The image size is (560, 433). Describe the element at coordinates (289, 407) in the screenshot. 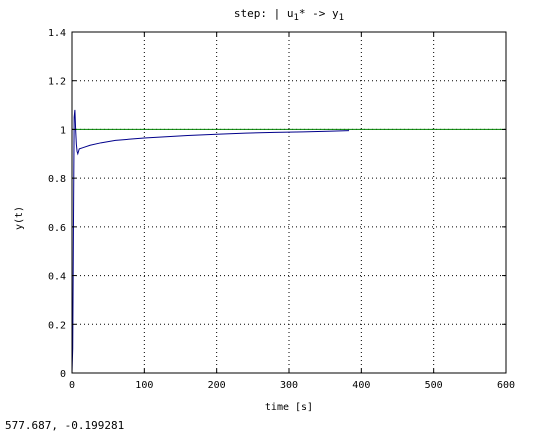

I see `x-axis-label: time [s]` at that location.